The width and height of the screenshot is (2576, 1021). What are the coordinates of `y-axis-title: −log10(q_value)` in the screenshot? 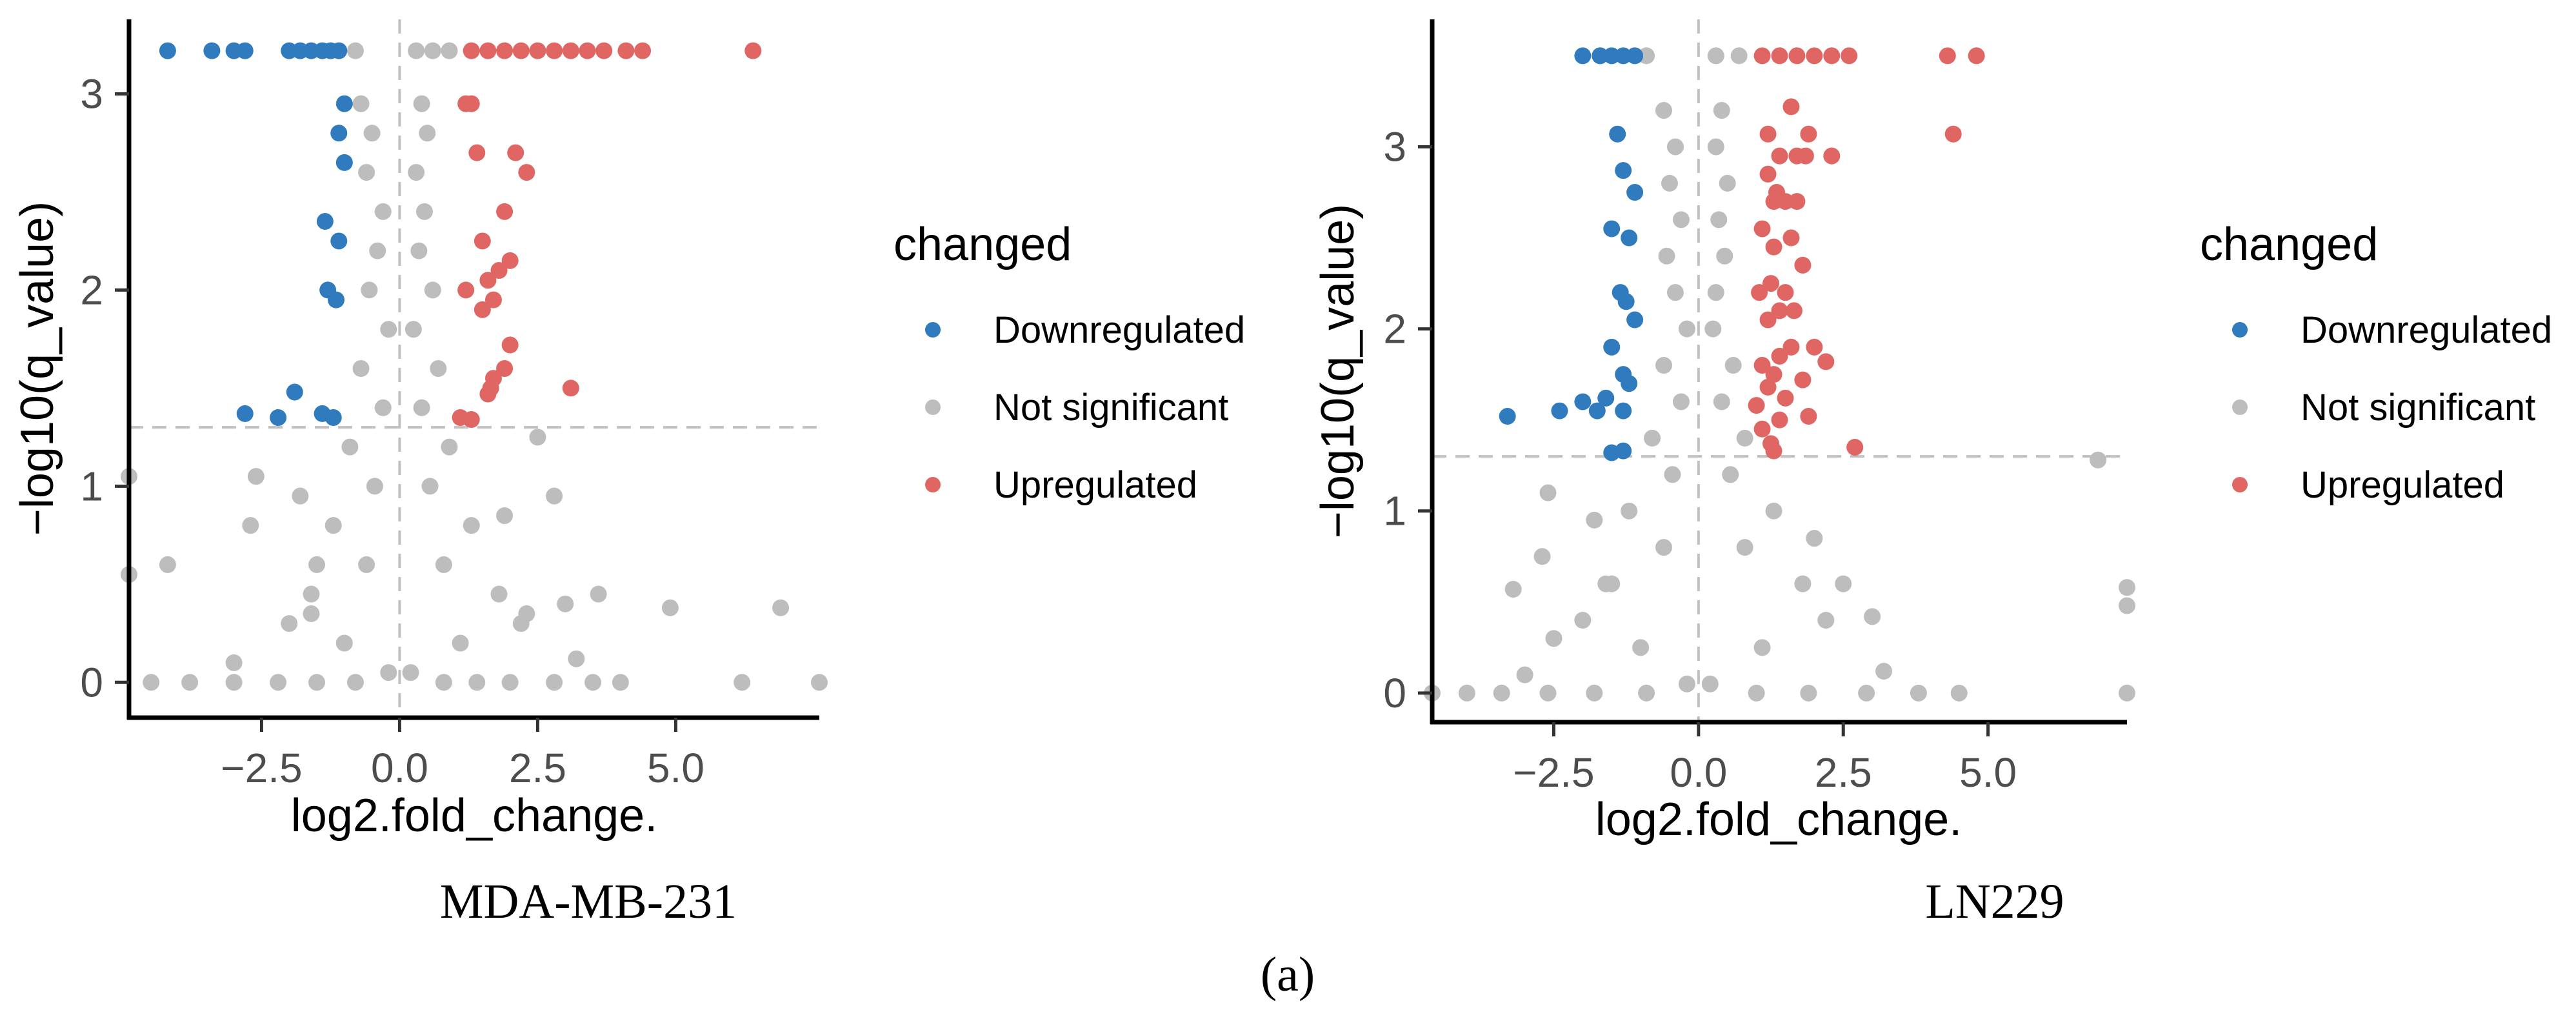 It's located at (37, 369).